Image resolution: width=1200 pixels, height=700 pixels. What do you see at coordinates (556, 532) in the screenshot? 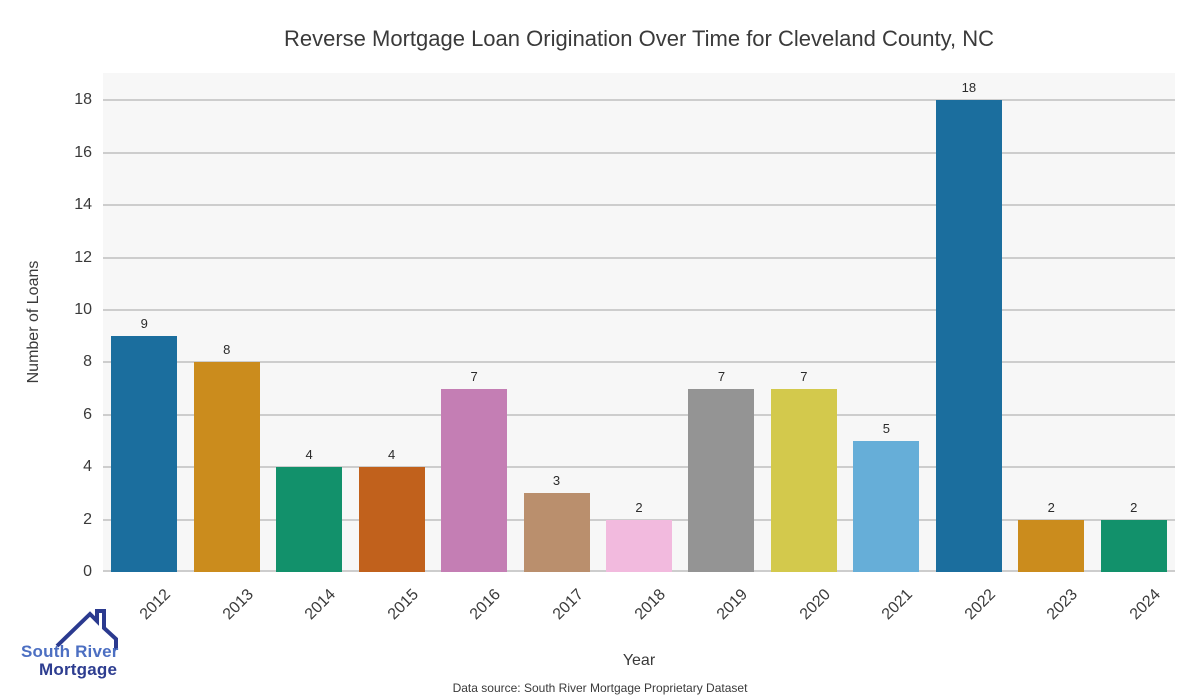
I see `bar-2017` at bounding box center [556, 532].